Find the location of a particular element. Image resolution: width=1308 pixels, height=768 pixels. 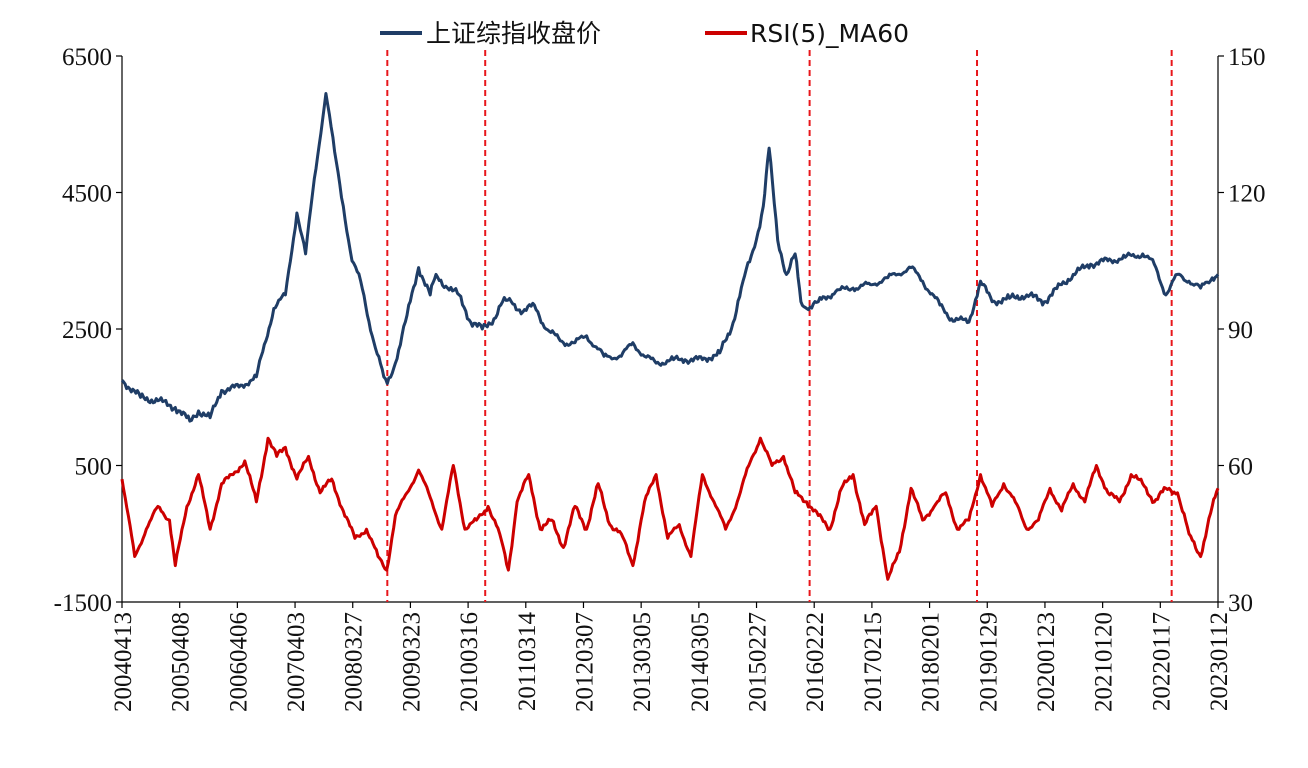

x-tick-label: 20090323 is located at coordinates (411, 662).